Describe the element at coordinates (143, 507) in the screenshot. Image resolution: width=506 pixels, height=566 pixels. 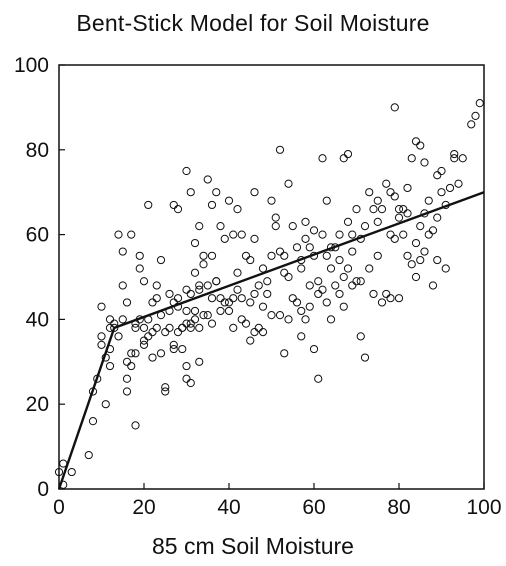
I see `x-tick-label: 20` at that location.